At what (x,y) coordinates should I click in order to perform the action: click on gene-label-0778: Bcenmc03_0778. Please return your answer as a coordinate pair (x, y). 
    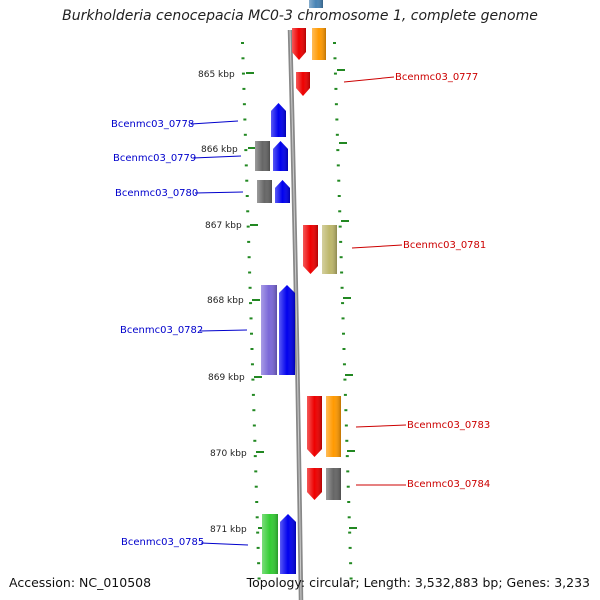
    Looking at the image, I should click on (152, 124).